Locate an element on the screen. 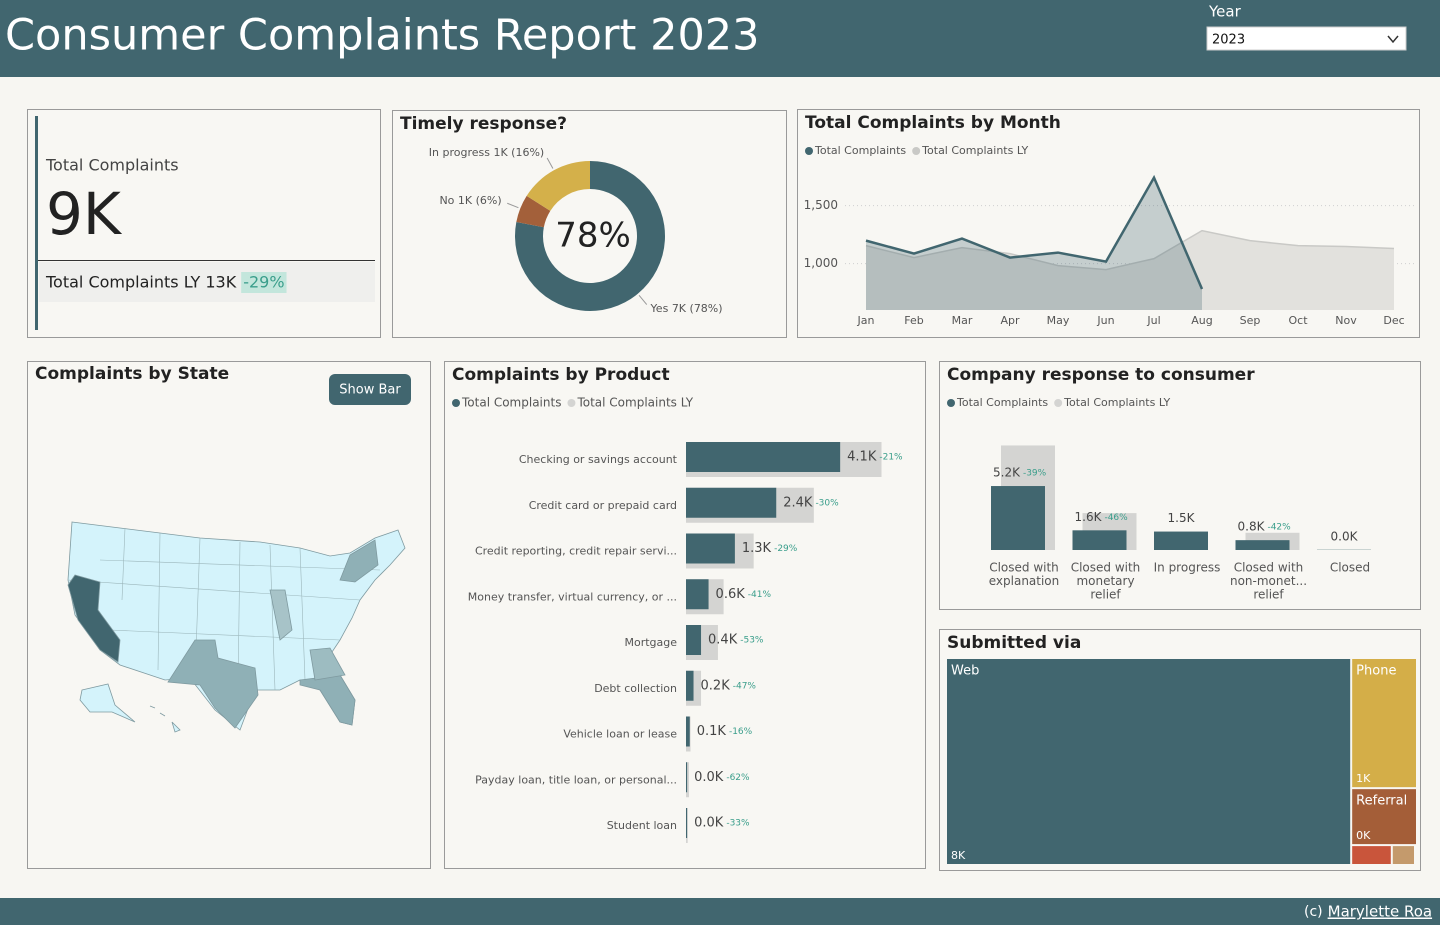 This screenshot has width=1440, height=925. us-map is located at coordinates (236, 627).